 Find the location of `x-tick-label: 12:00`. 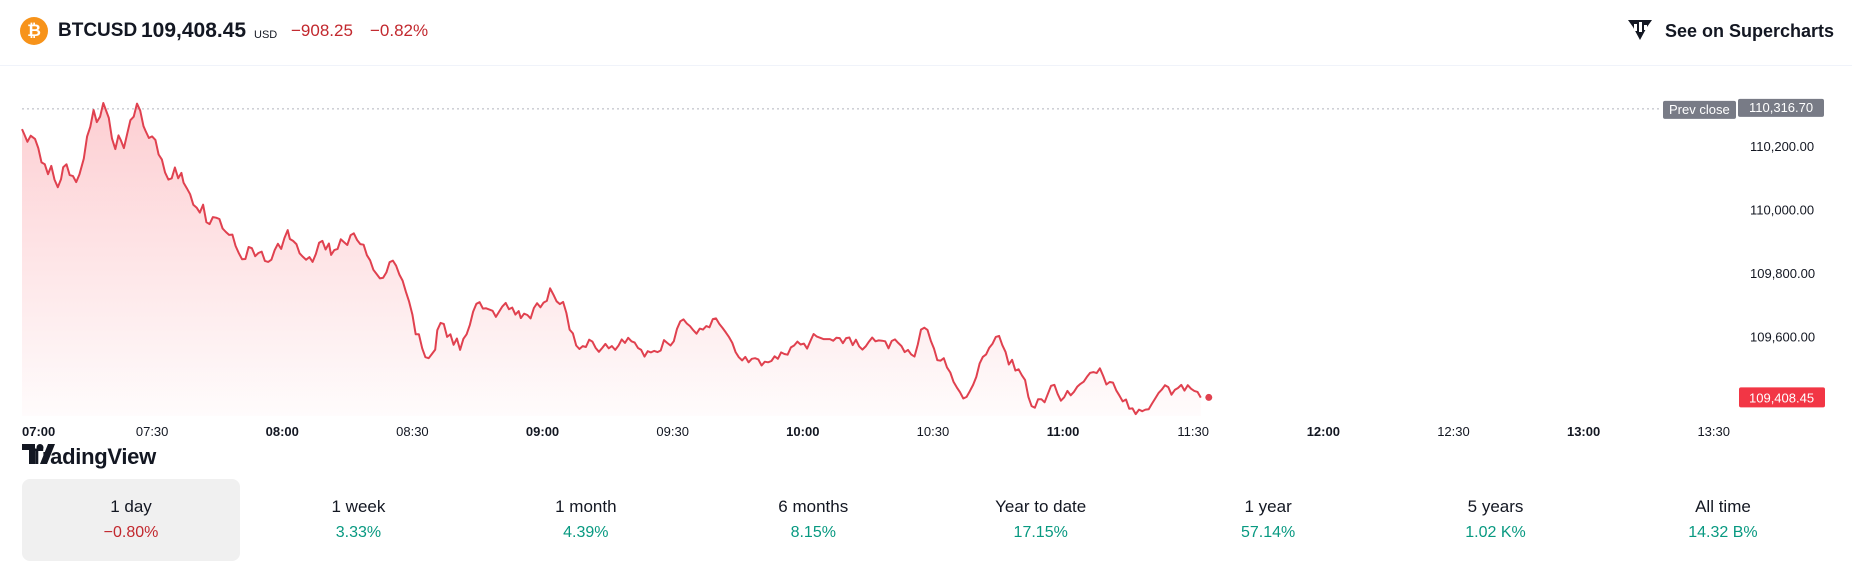

x-tick-label: 12:00 is located at coordinates (1323, 431).